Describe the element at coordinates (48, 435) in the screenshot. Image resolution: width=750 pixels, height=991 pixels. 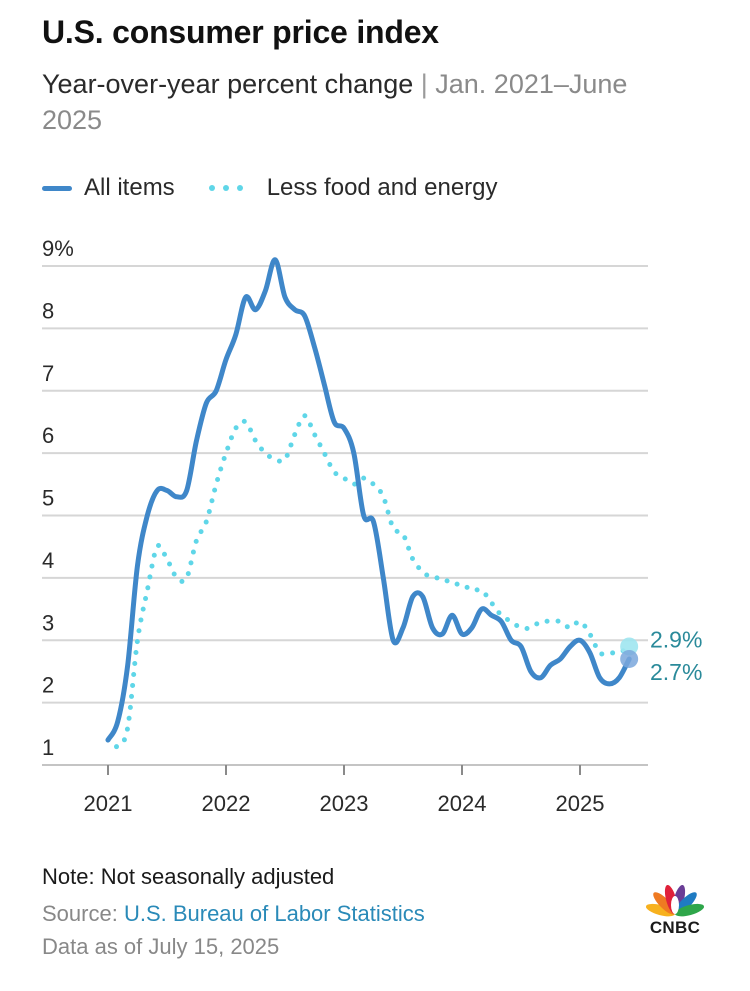
I see `y-tick-label-6: 6` at that location.